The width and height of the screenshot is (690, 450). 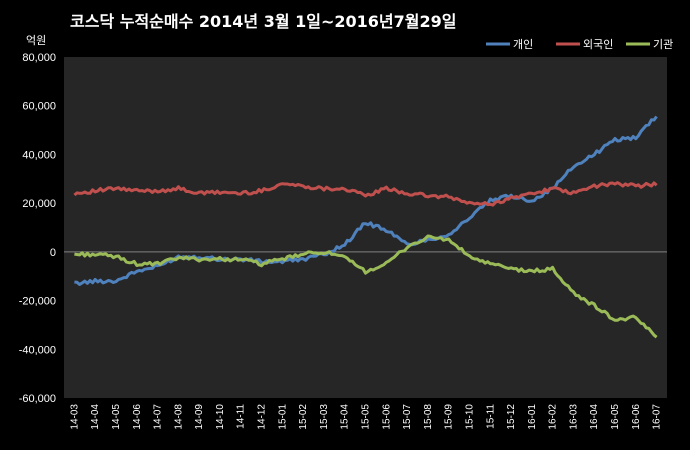 What do you see at coordinates (663, 44) in the screenshot?
I see `legend-label: 기관` at bounding box center [663, 44].